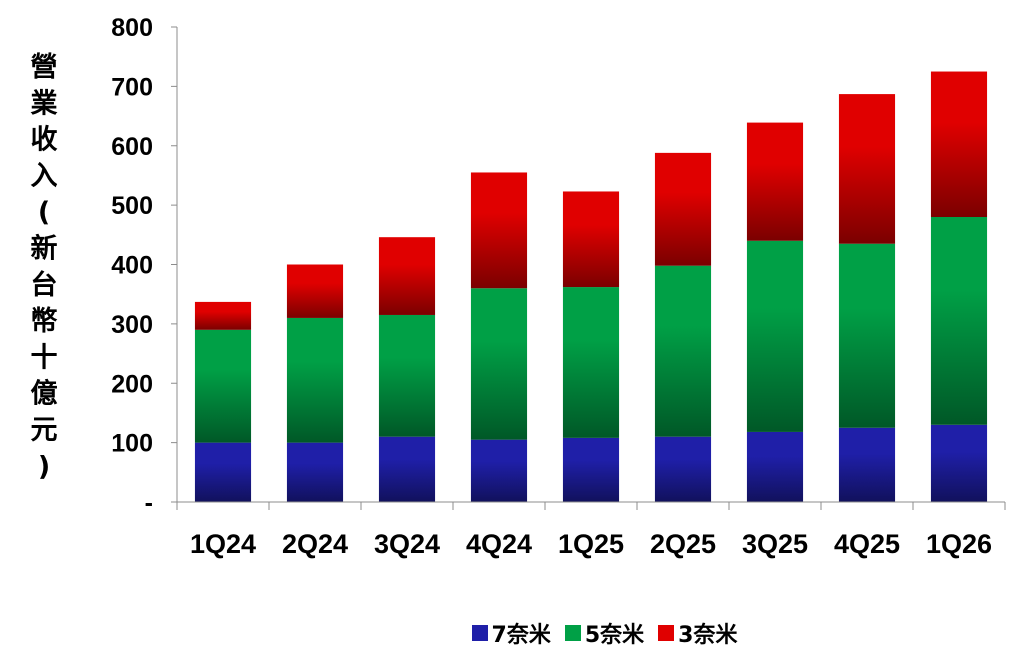  I want to click on y-axis-label-char: ), so click(44, 466).